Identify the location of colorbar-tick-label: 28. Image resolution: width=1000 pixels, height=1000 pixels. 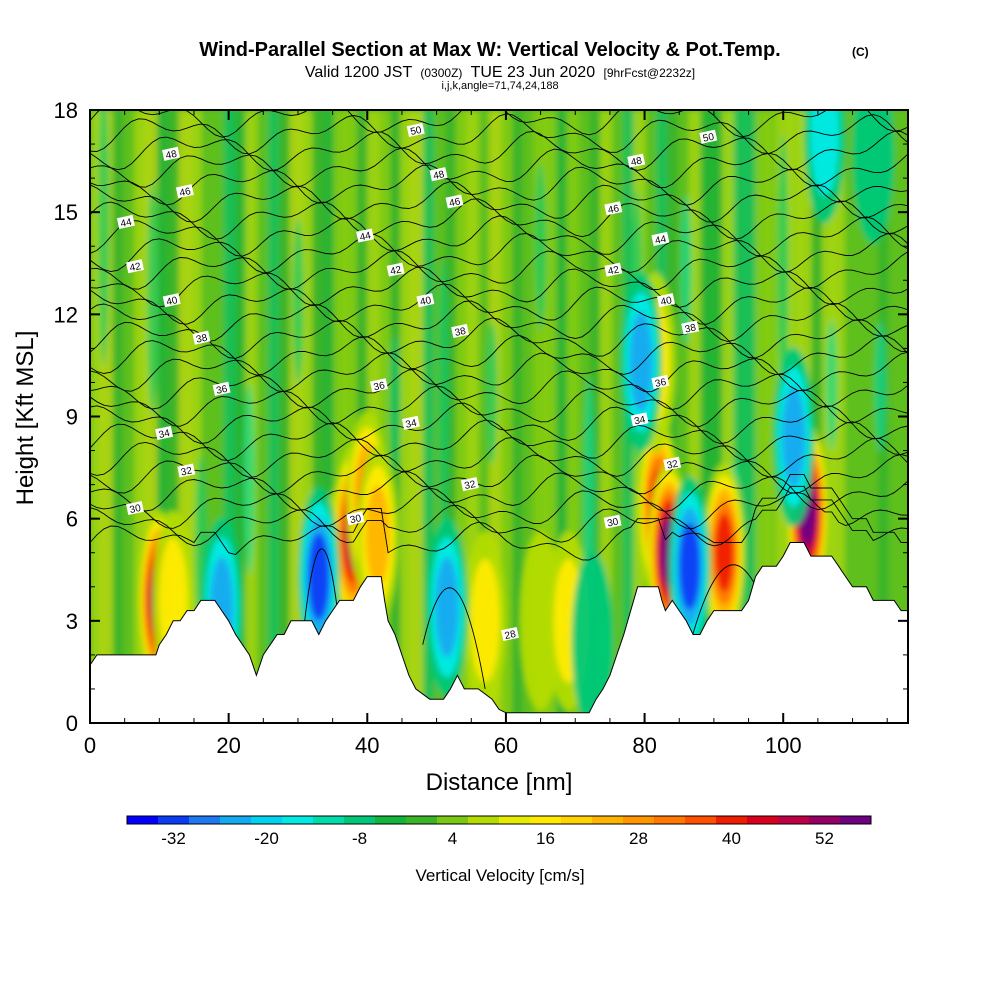
(638, 838).